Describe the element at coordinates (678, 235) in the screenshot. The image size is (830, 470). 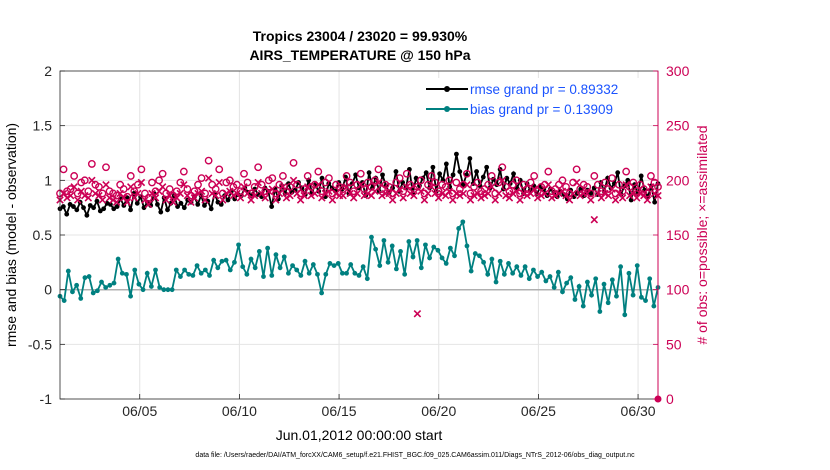
I see `y-right-tick-label: 150` at that location.